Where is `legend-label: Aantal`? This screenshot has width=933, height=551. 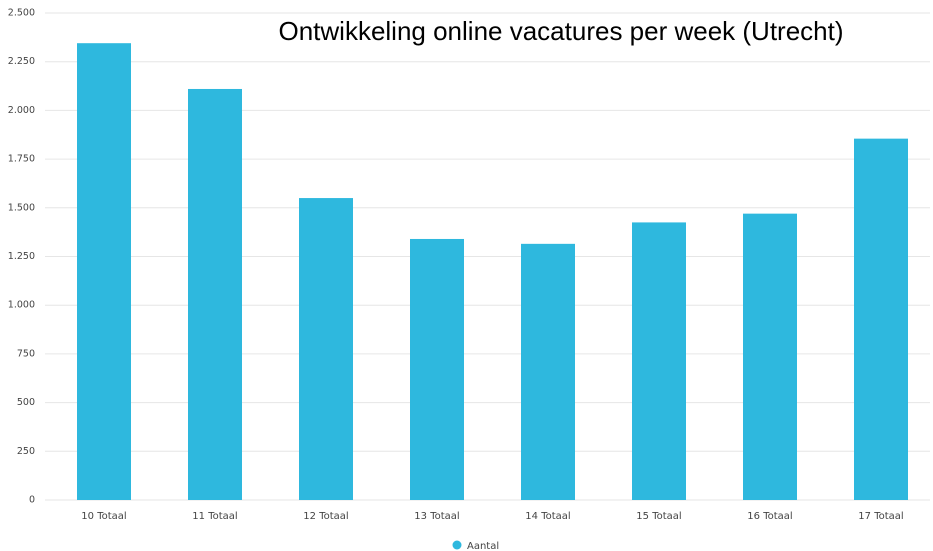 legend-label: Aantal is located at coordinates (483, 546).